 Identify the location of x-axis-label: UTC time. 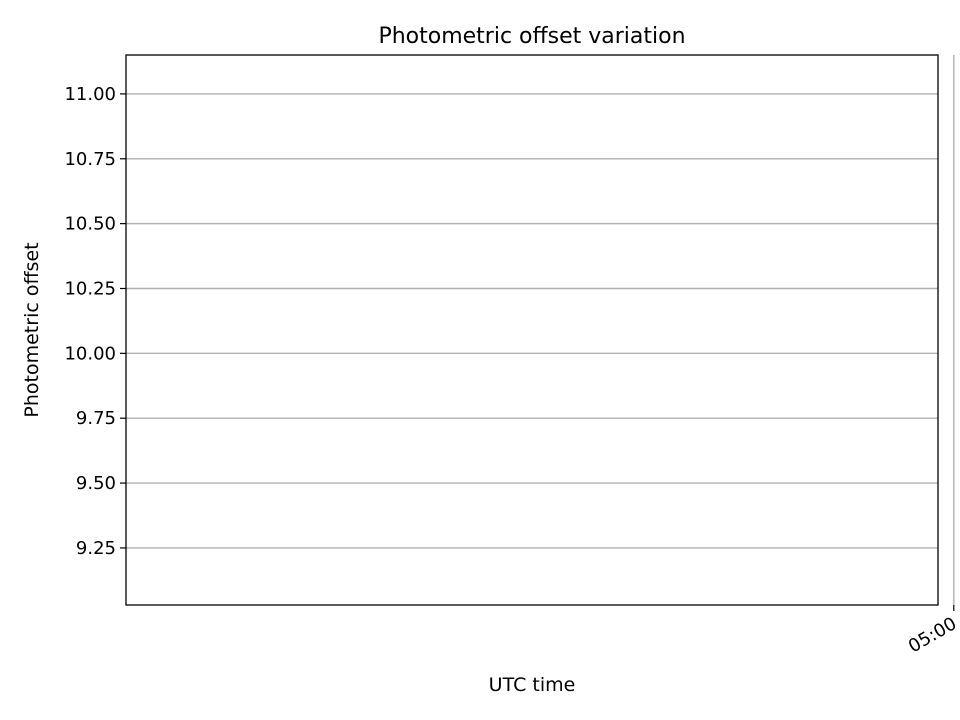
(532, 685).